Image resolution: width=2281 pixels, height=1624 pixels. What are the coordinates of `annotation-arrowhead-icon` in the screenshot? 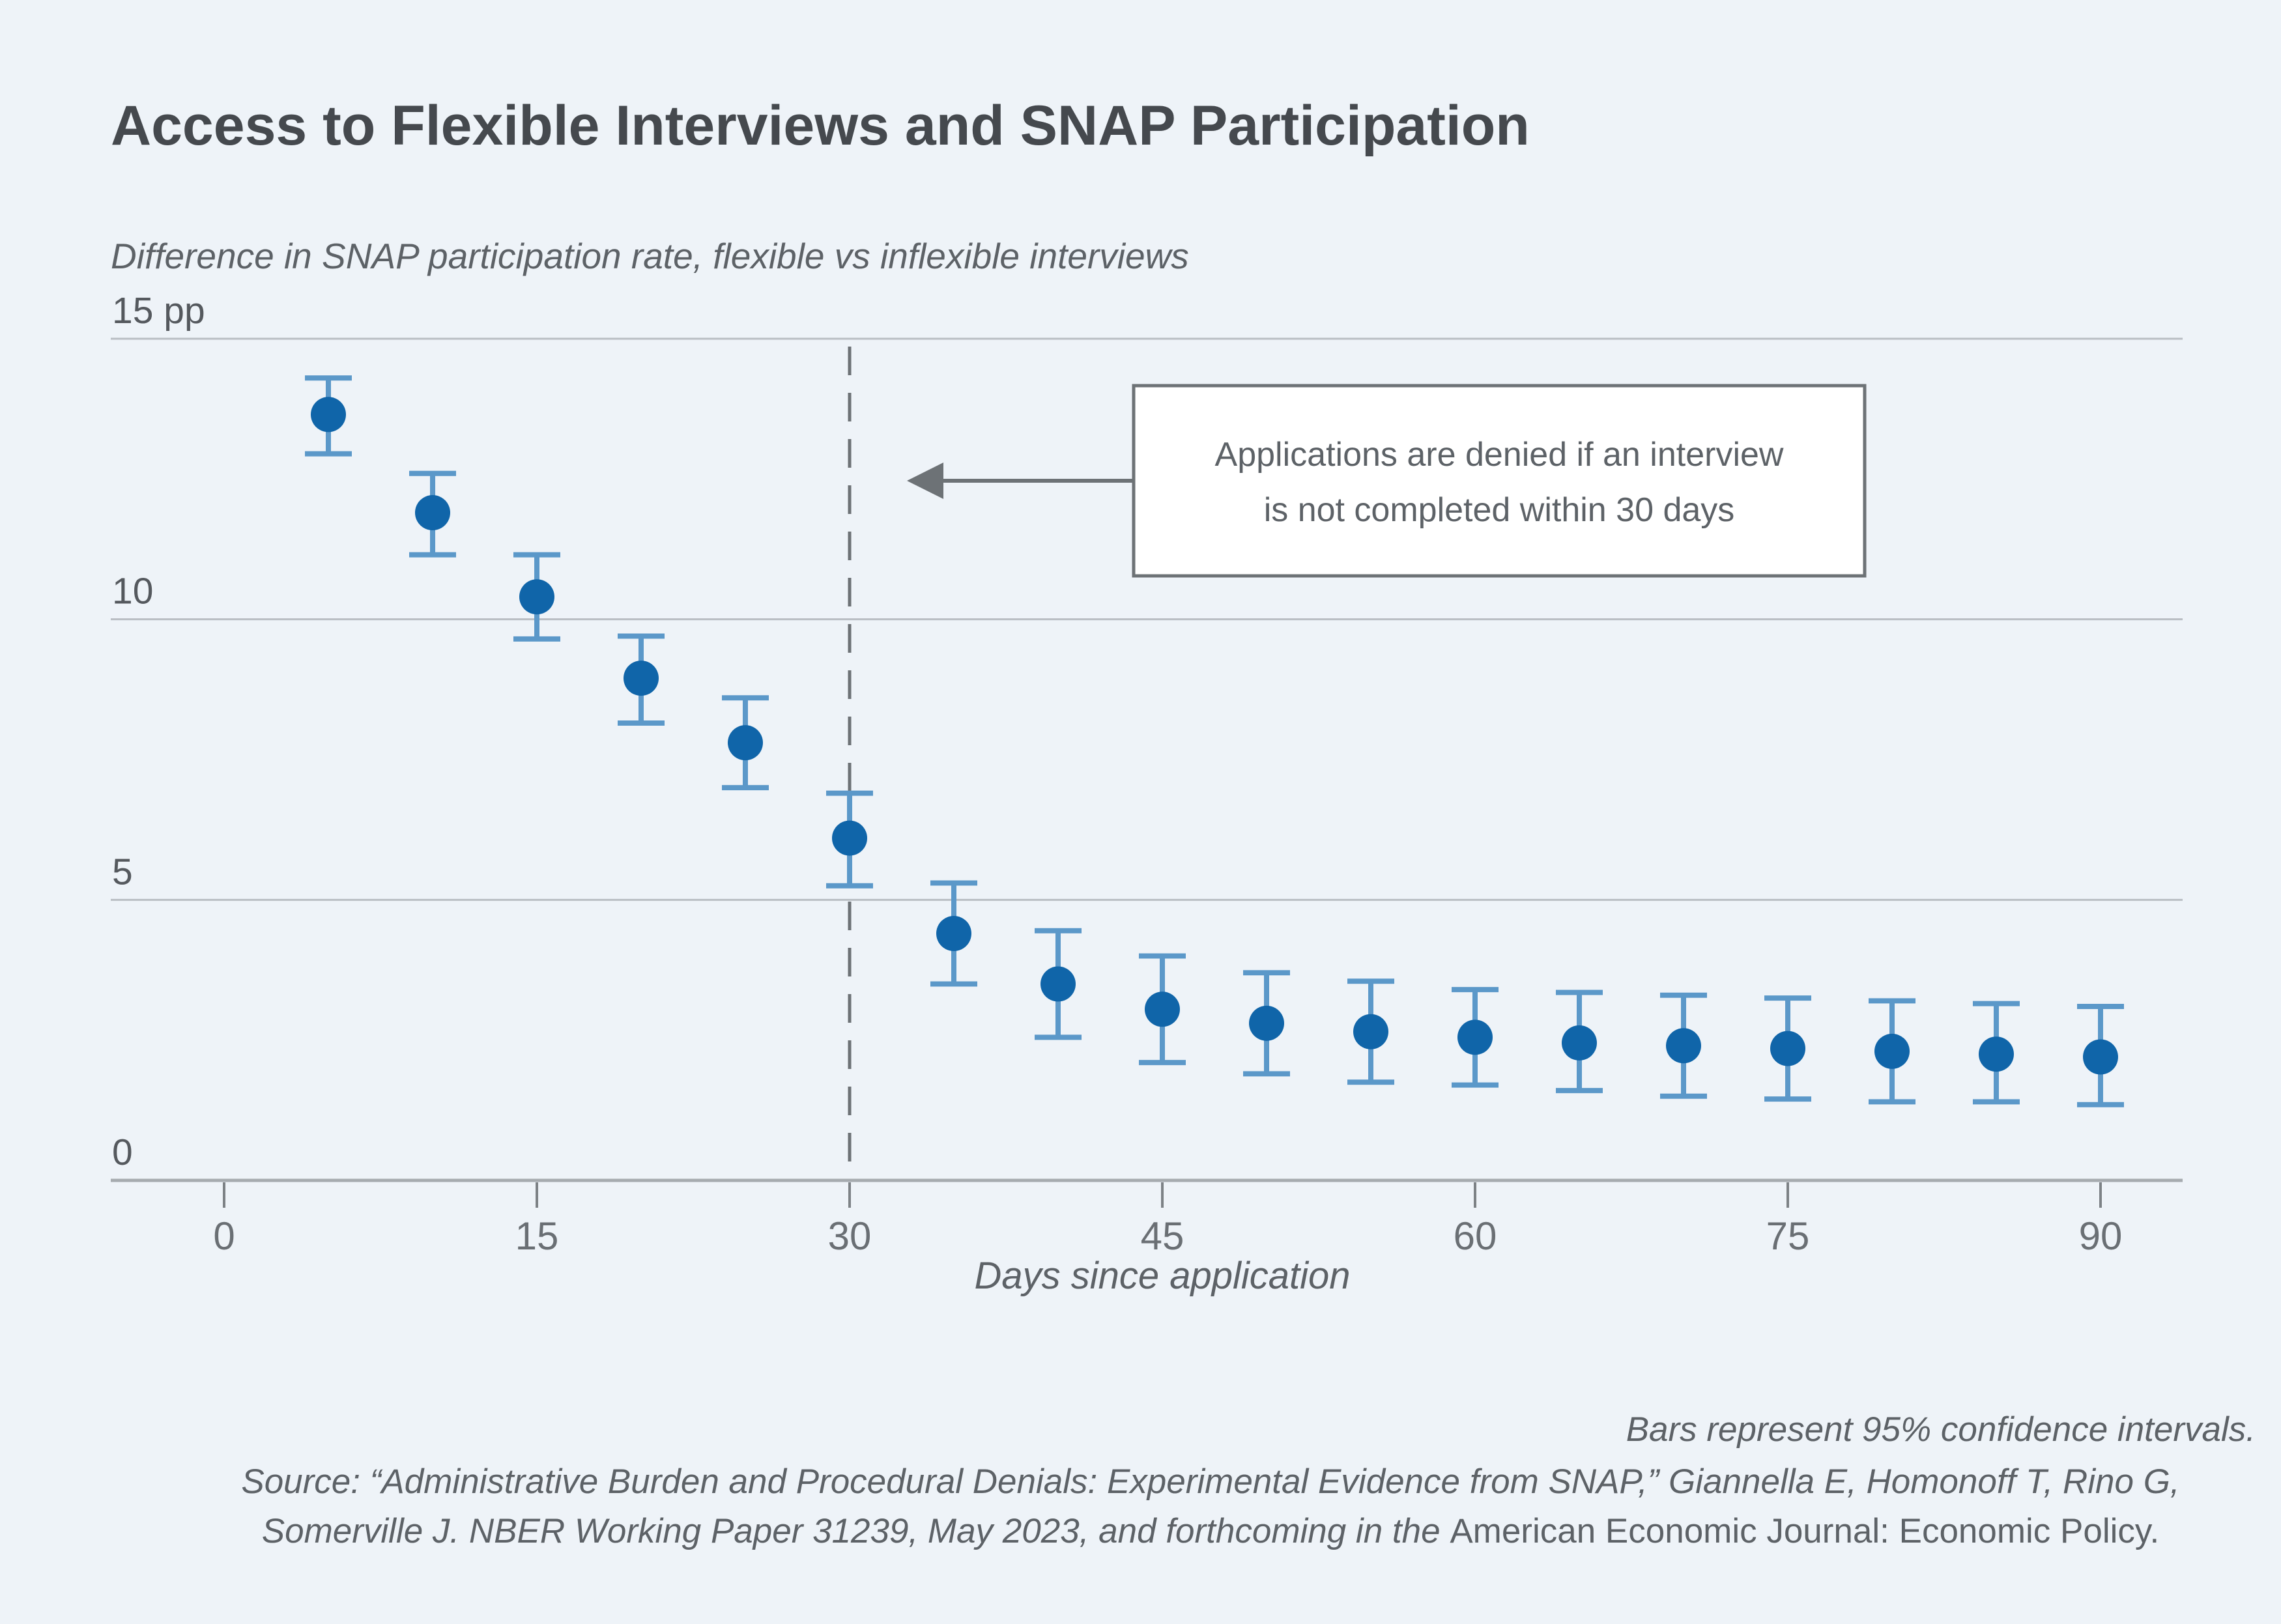 It's located at (925, 481).